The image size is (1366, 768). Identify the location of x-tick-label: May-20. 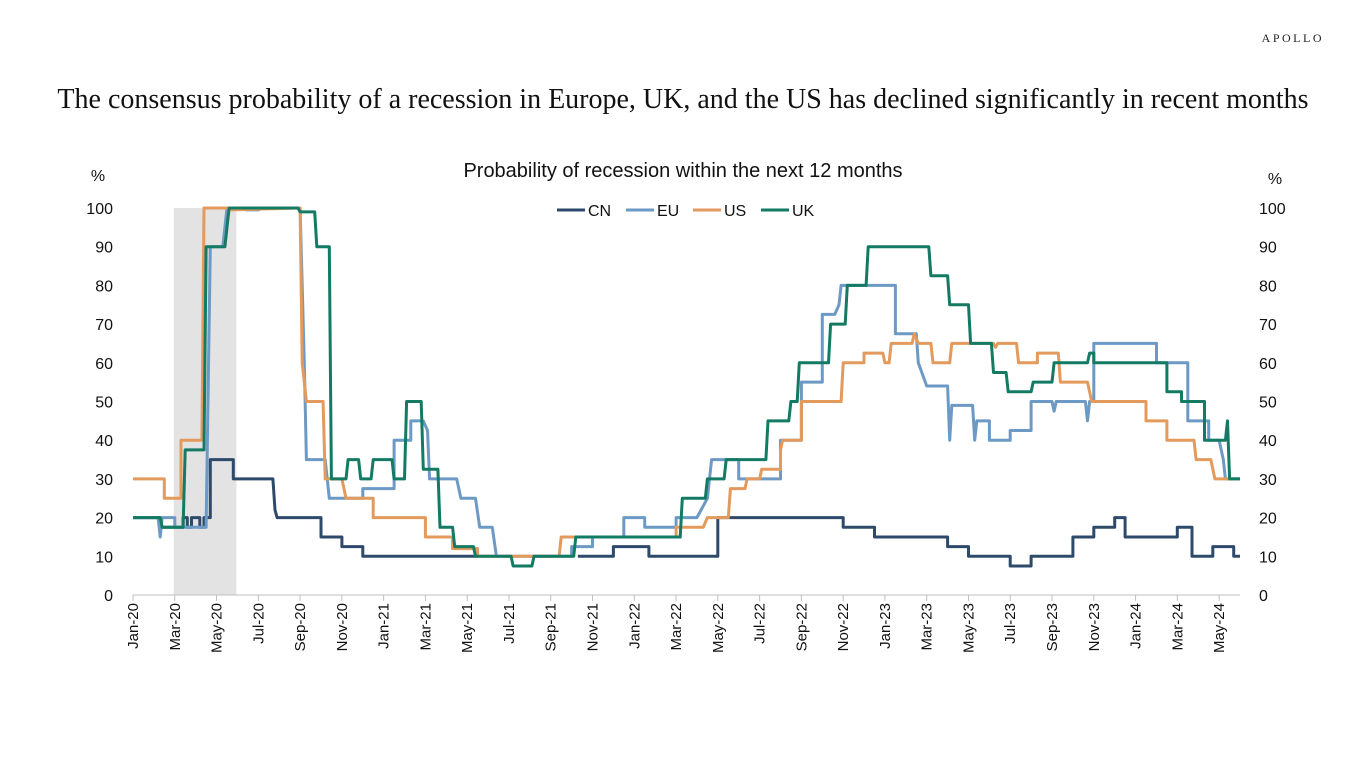
(217, 628).